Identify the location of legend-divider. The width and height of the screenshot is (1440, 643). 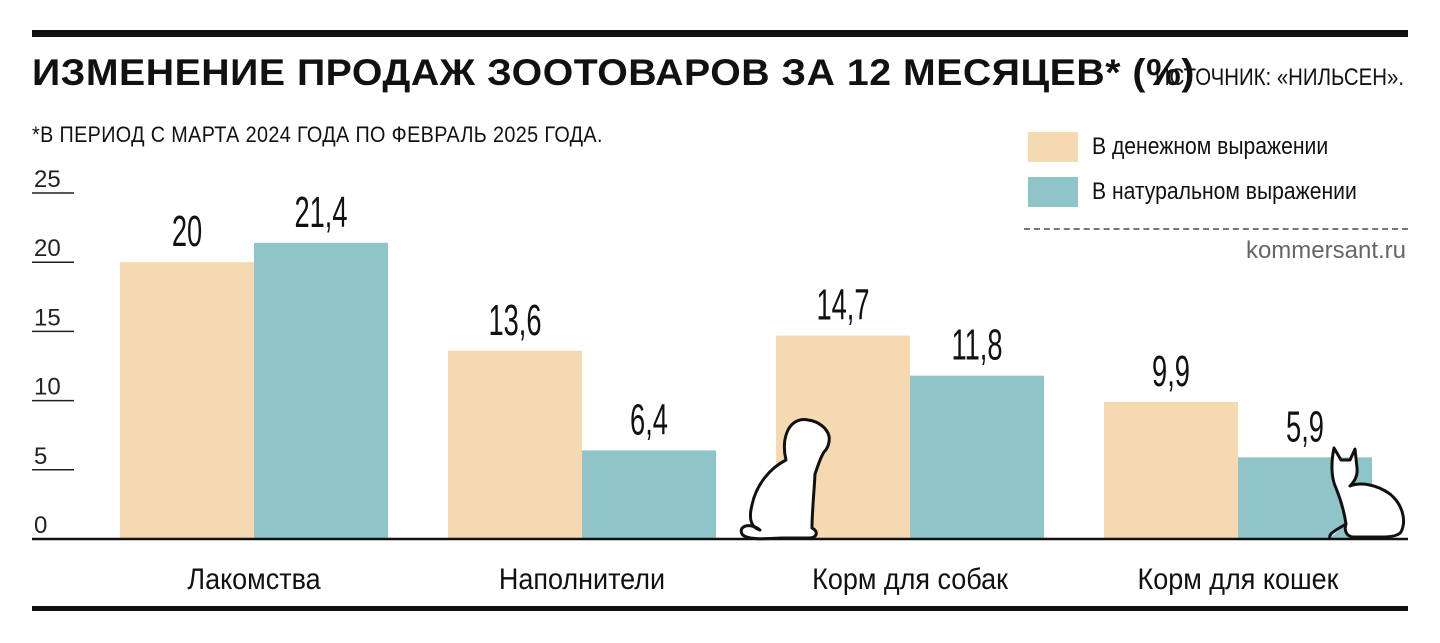
(1216, 229).